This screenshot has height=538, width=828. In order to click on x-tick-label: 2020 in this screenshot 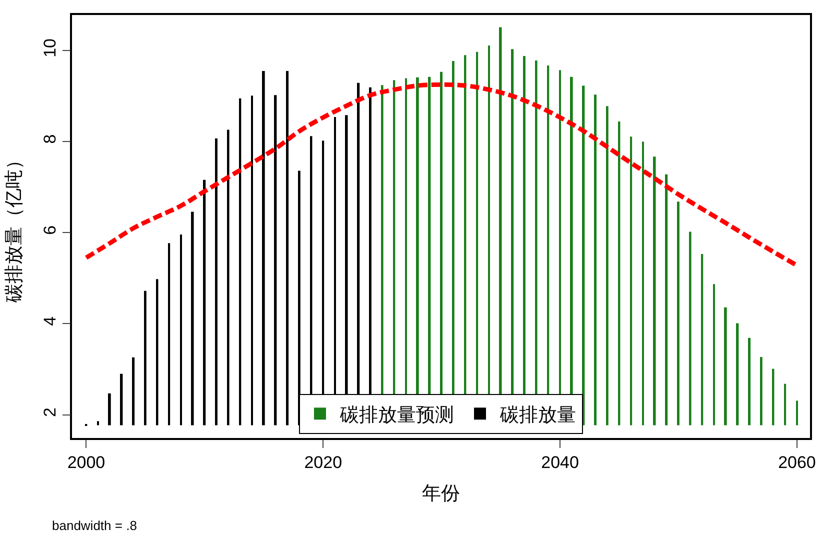, I will do `click(323, 462)`.